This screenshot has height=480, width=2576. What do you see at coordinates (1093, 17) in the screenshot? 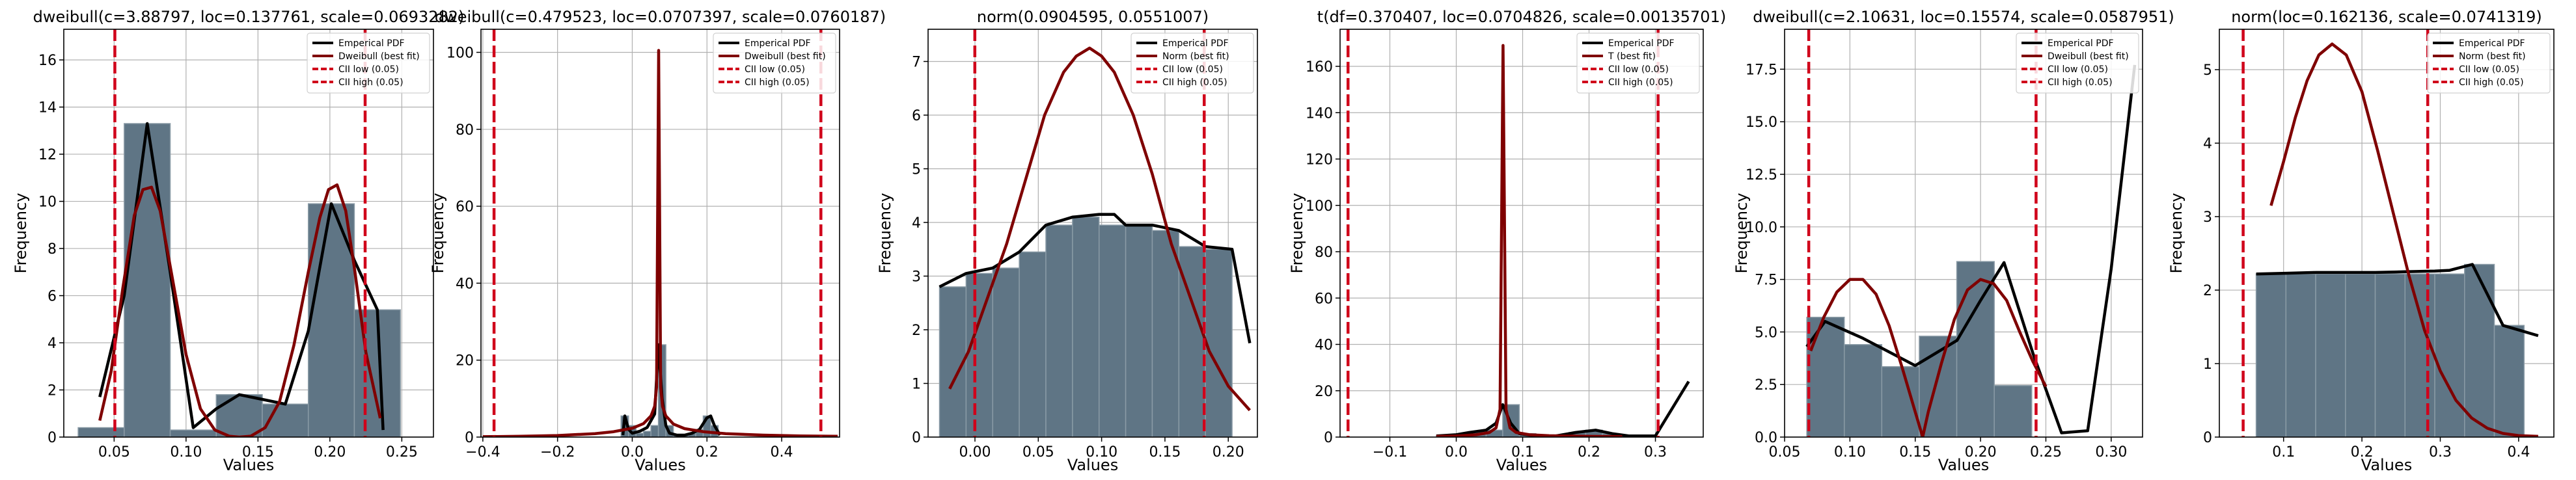
I see `chart-title: norm(0.0904595, 0.0551007)` at bounding box center [1093, 17].